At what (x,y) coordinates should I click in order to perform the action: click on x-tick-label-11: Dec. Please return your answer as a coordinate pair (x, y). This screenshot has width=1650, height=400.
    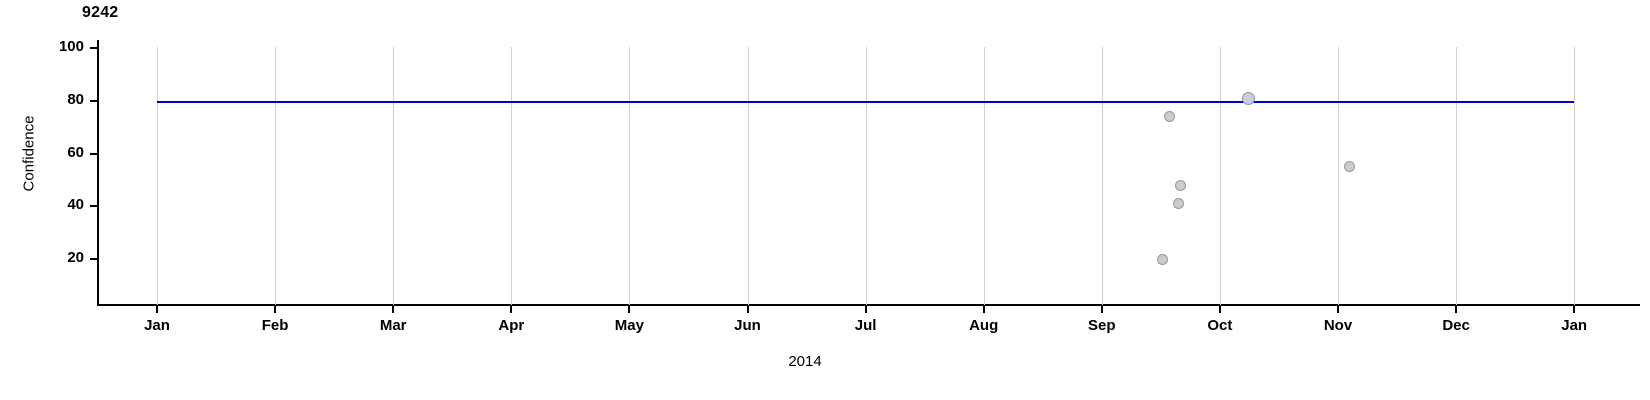
    Looking at the image, I should click on (1456, 325).